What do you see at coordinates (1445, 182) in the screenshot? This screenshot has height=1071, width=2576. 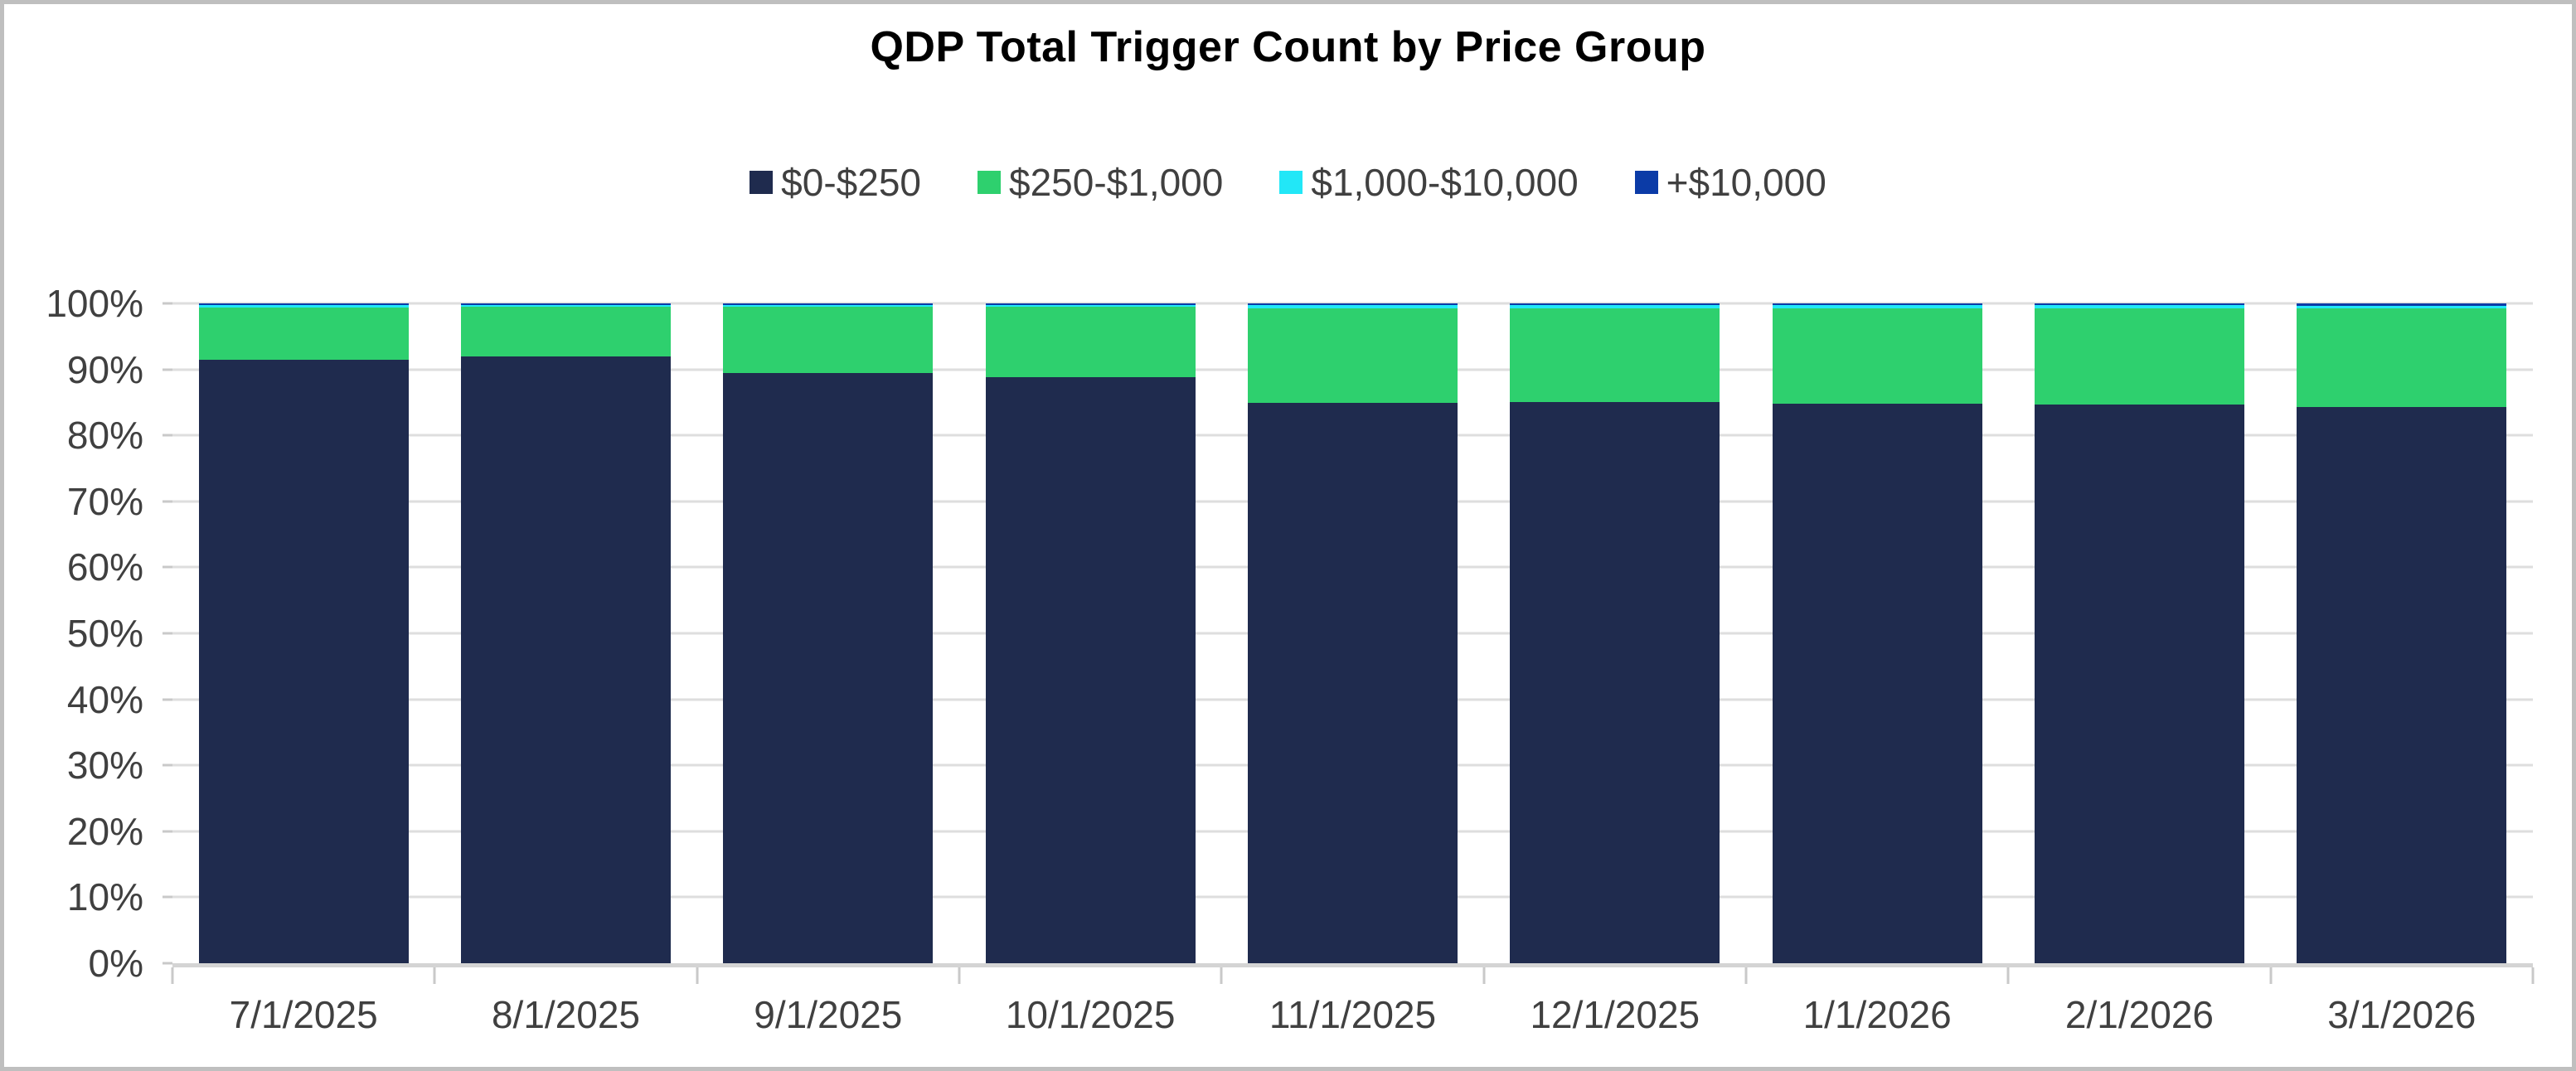 I see `legend-label: $1,000-$10,000` at bounding box center [1445, 182].